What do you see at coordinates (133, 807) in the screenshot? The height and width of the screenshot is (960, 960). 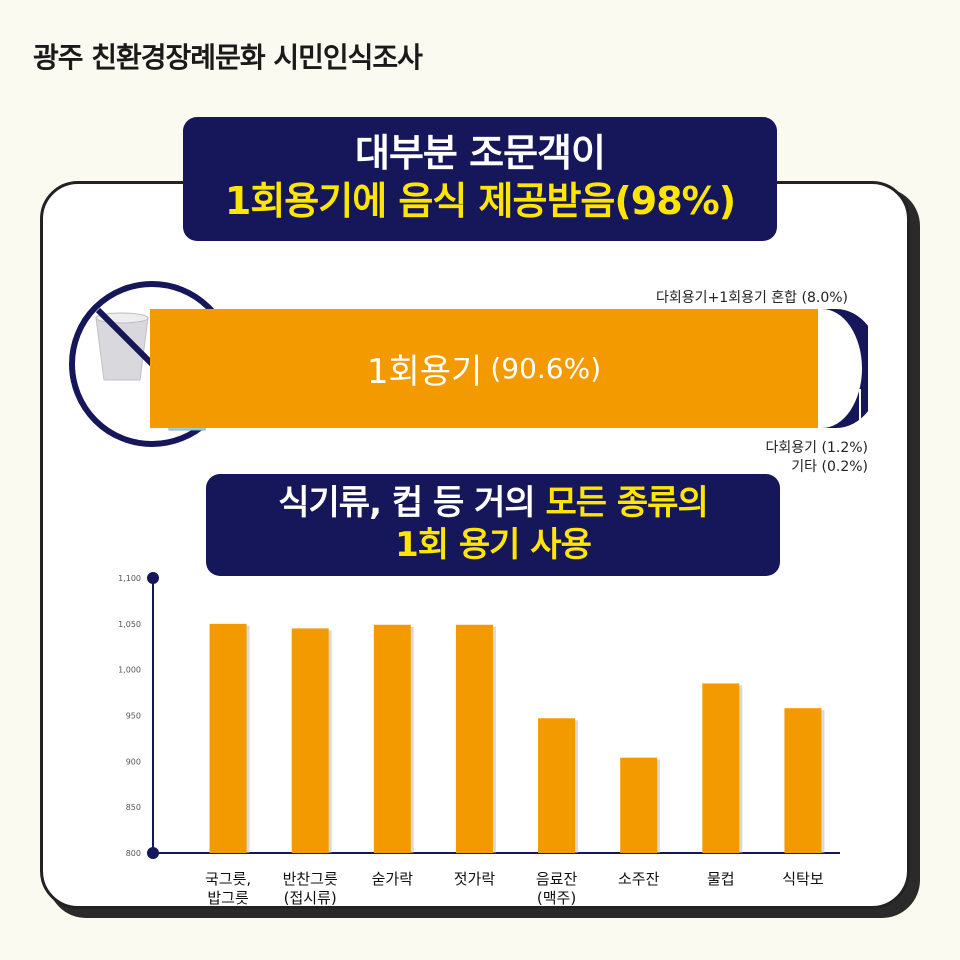 I see `y-tick-label: 850` at bounding box center [133, 807].